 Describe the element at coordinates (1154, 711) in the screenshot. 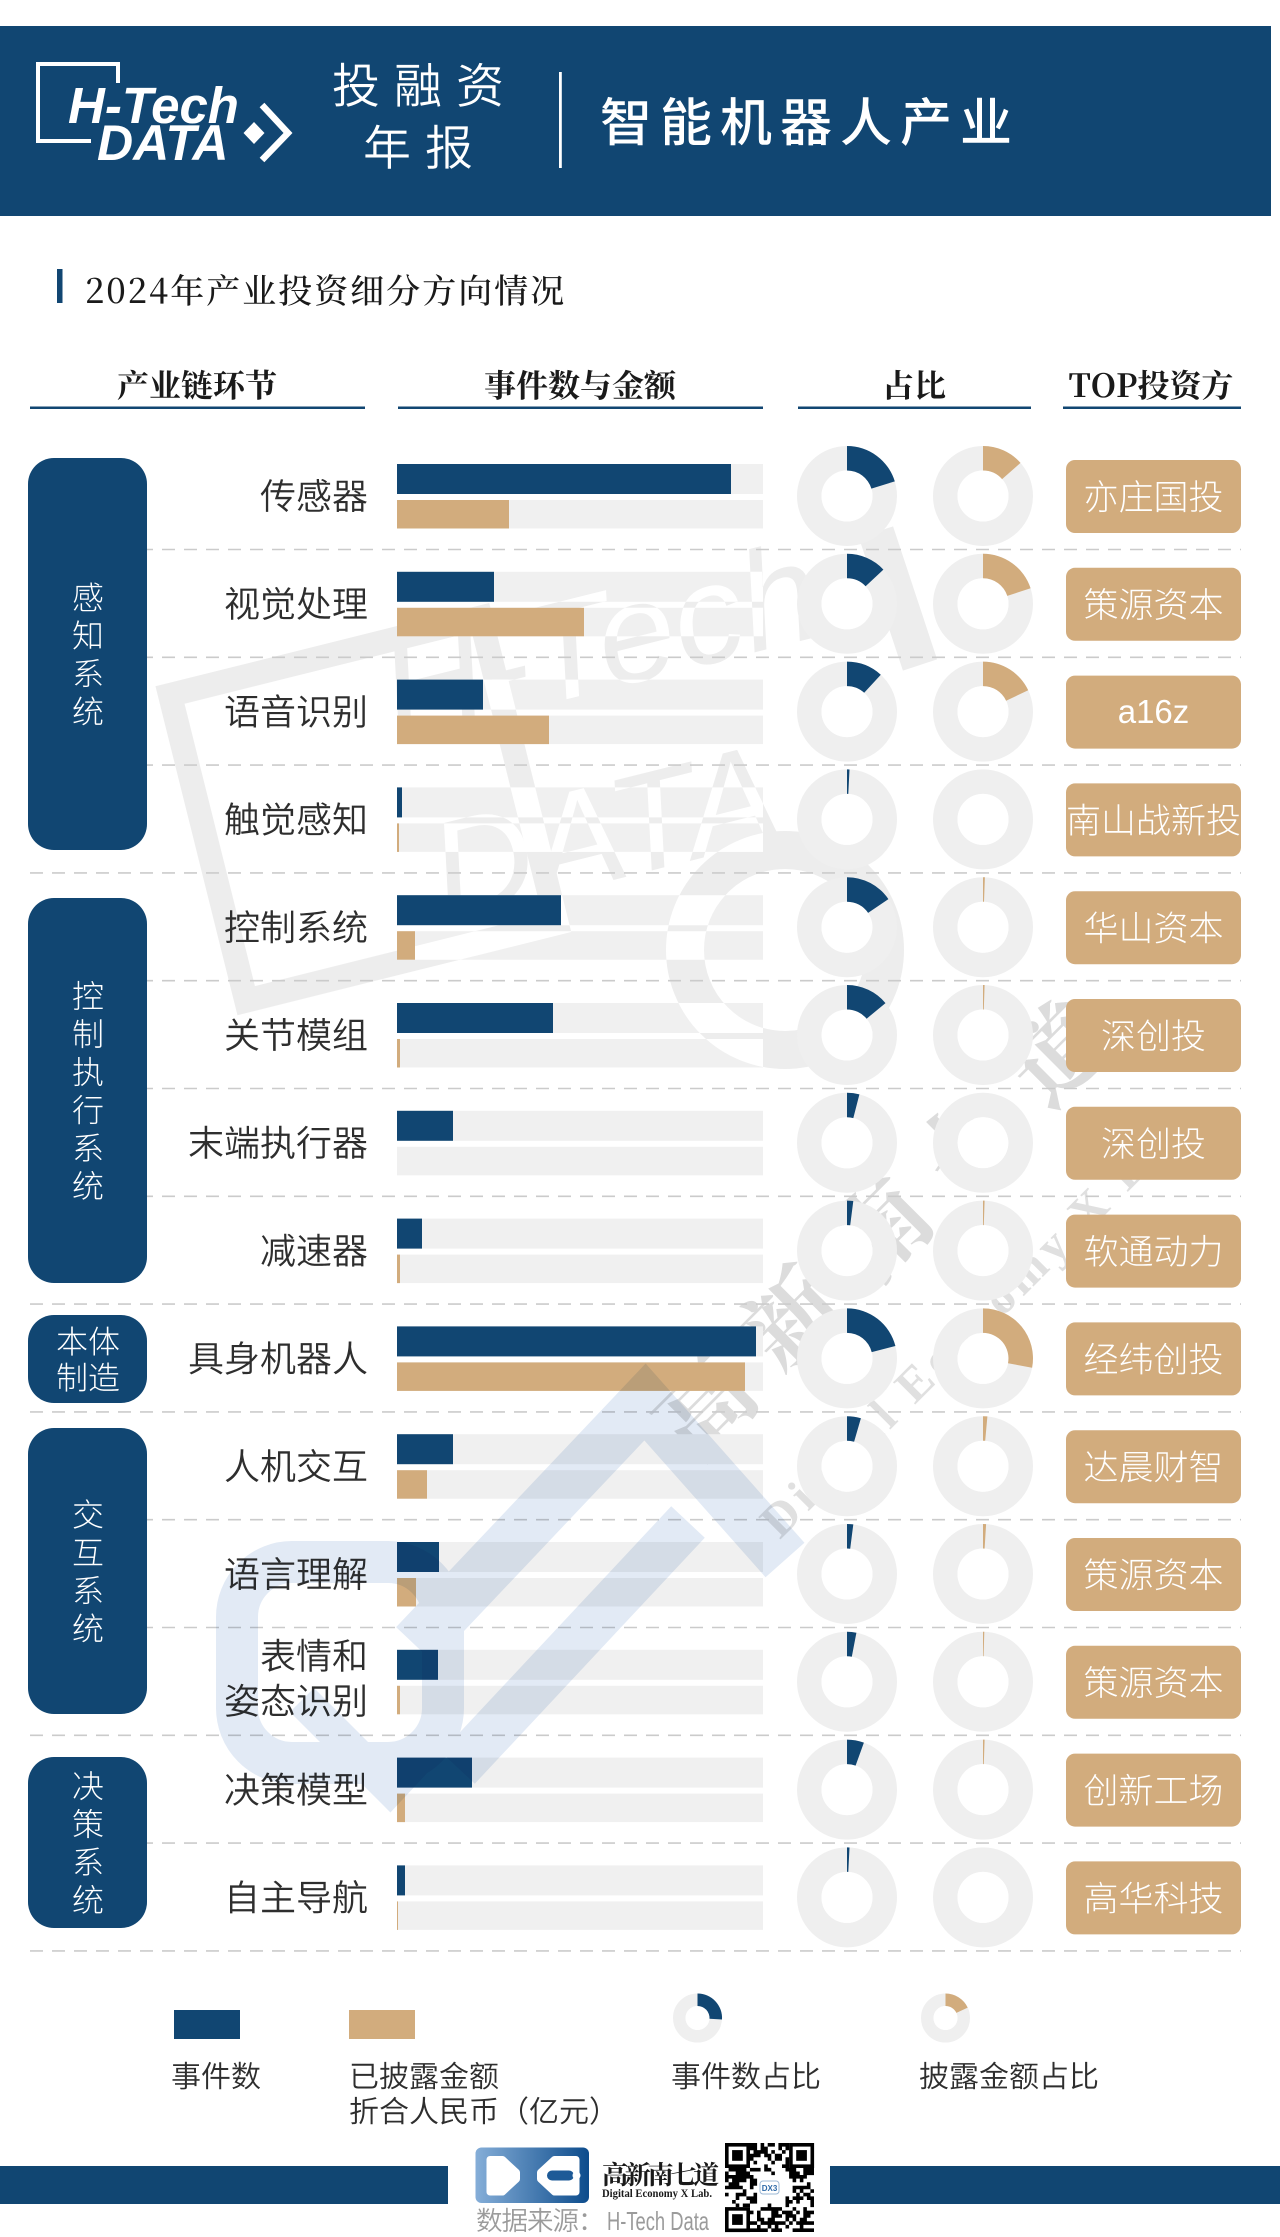

I see `svg-text: a16z` at that location.